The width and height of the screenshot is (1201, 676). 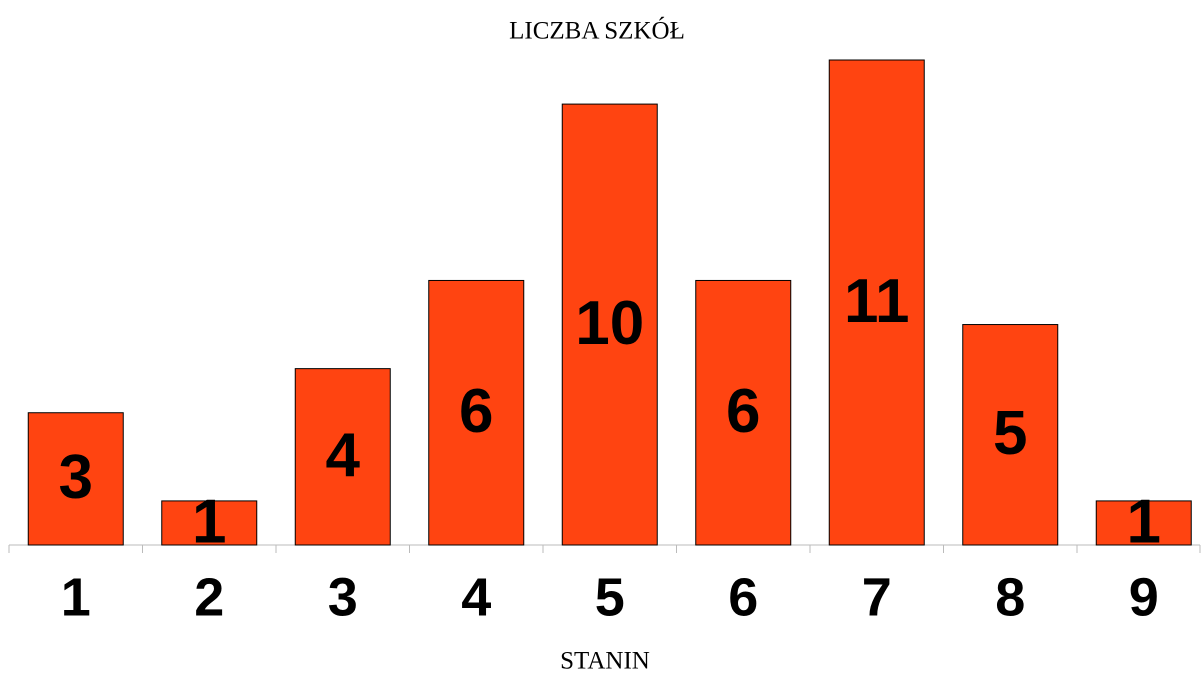 What do you see at coordinates (743, 597) in the screenshot?
I see `x-tick-label: 6` at bounding box center [743, 597].